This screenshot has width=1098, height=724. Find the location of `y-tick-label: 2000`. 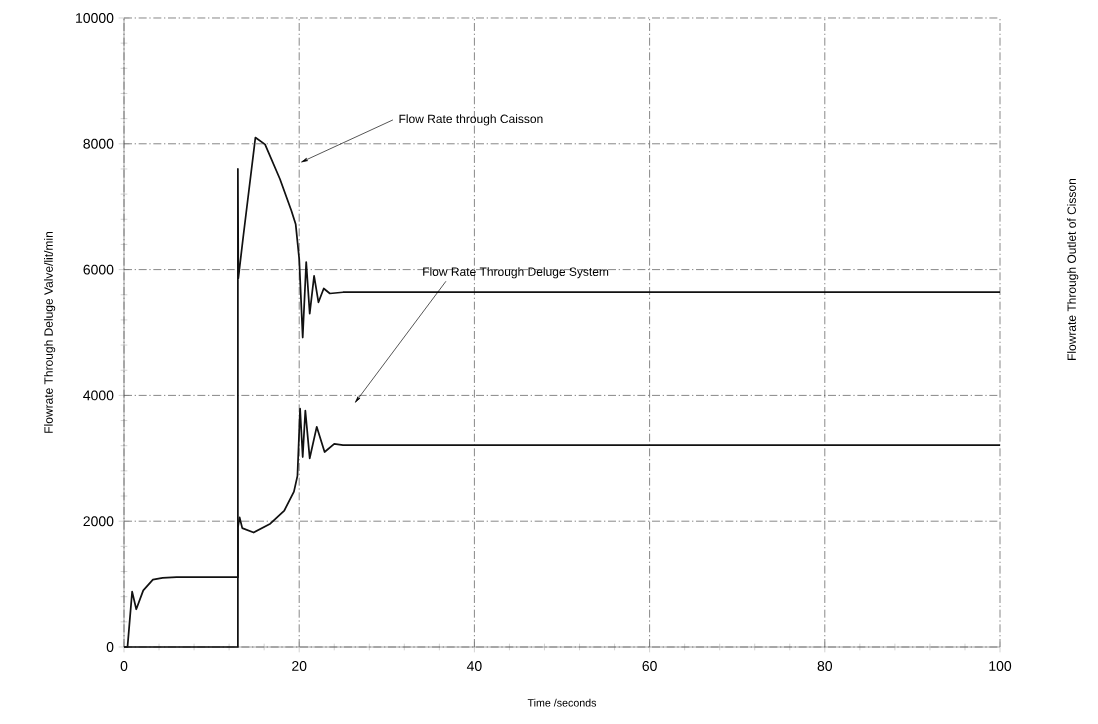

y-tick-label: 2000 is located at coordinates (98, 521).